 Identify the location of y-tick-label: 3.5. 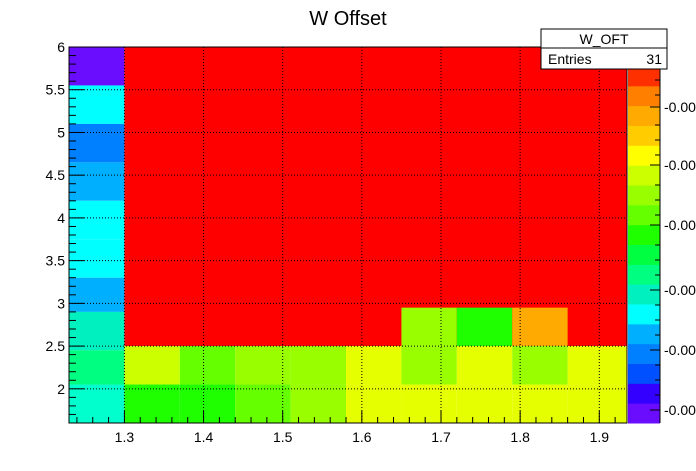
(56, 261).